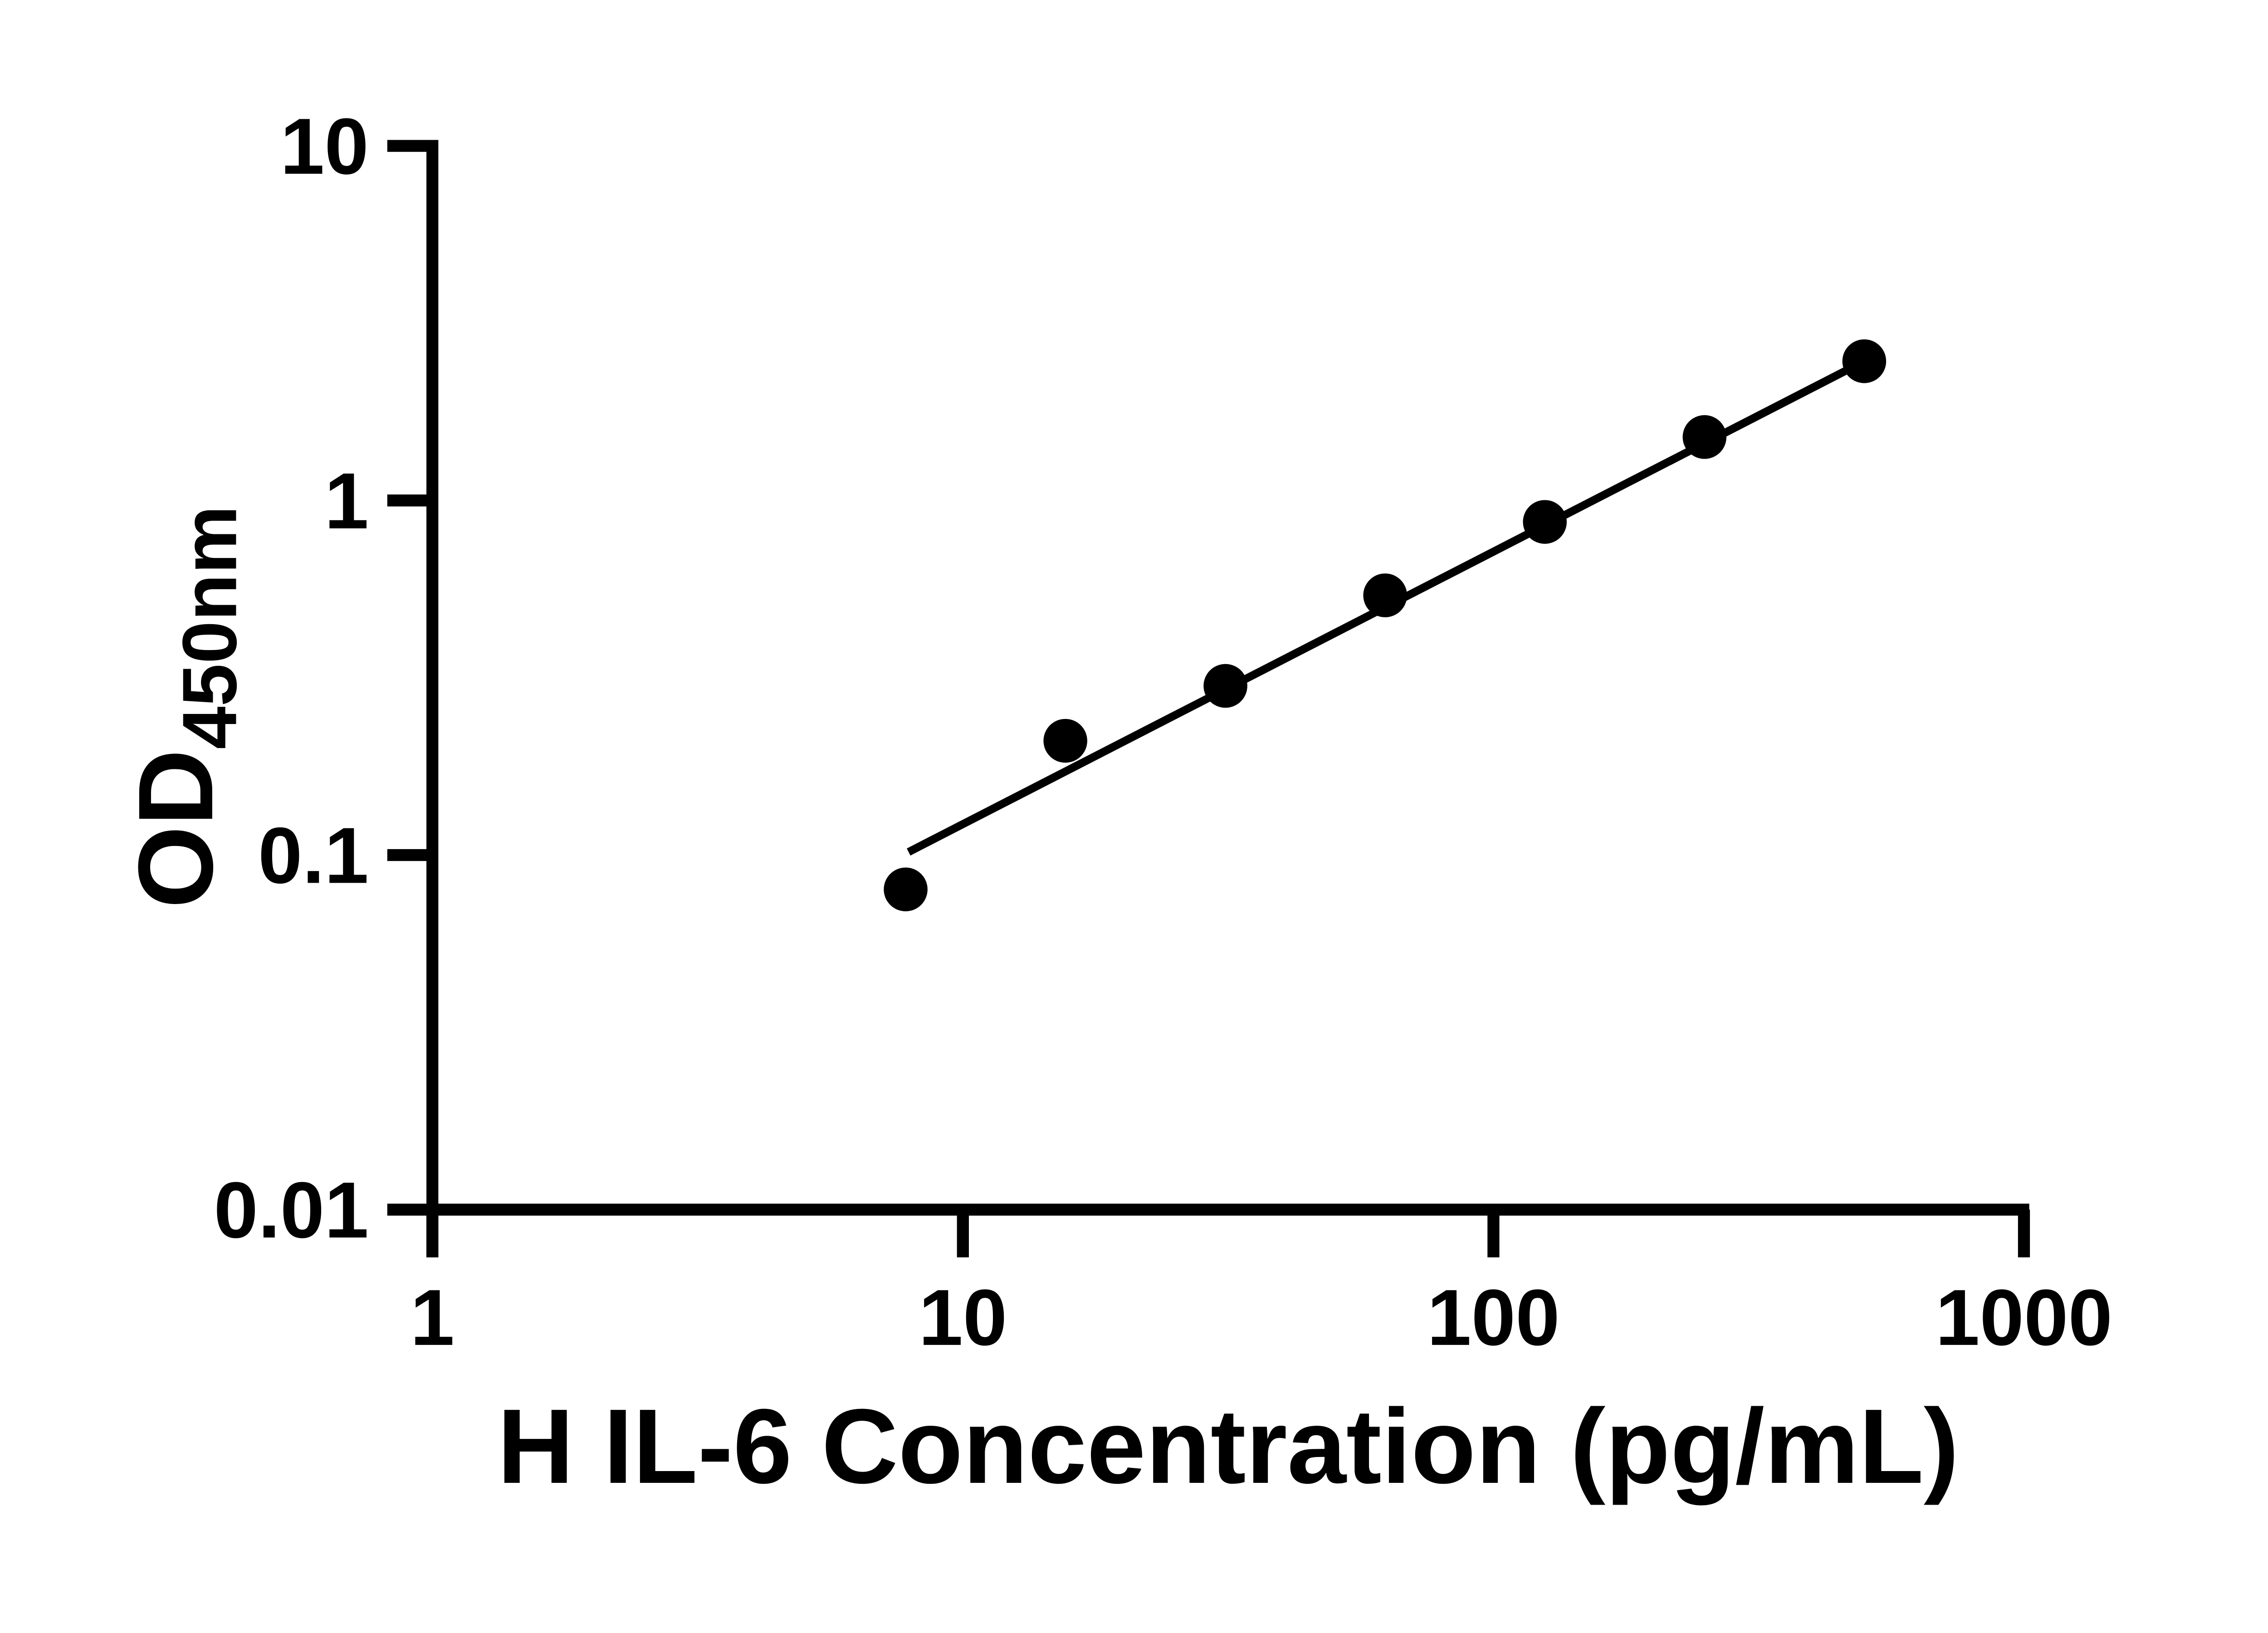 The width and height of the screenshot is (2268, 1633). I want to click on y-axis-title-main: OD, so click(175, 829).